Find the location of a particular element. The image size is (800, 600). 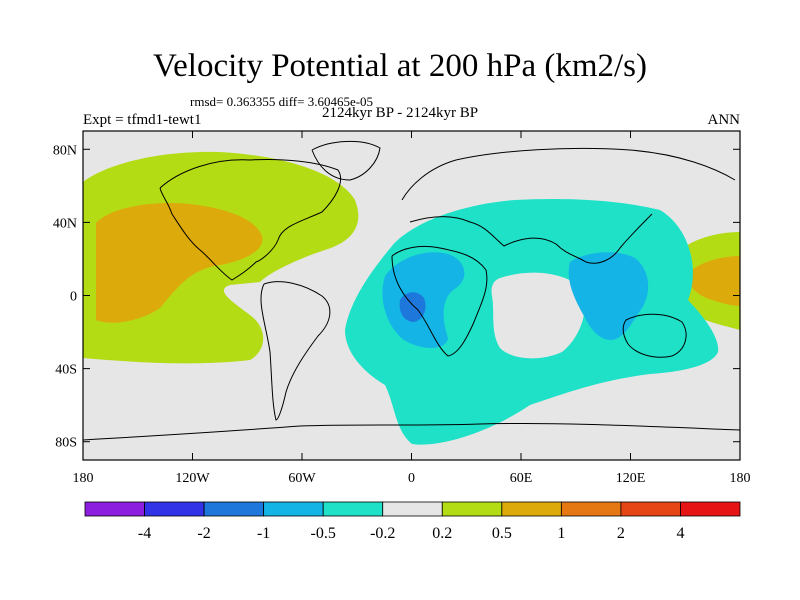

positive-core-pacific is located at coordinates (179, 262).